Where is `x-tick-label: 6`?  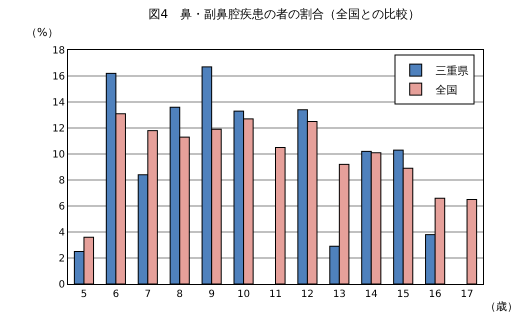
x-tick-label: 6 is located at coordinates (116, 294).